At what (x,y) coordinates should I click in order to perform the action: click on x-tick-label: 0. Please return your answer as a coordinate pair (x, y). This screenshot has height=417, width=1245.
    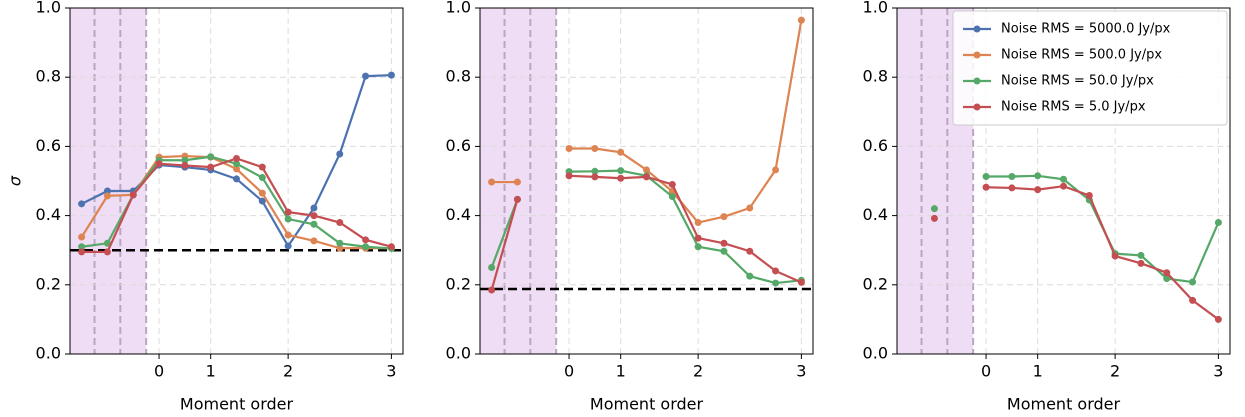
    Looking at the image, I should click on (986, 371).